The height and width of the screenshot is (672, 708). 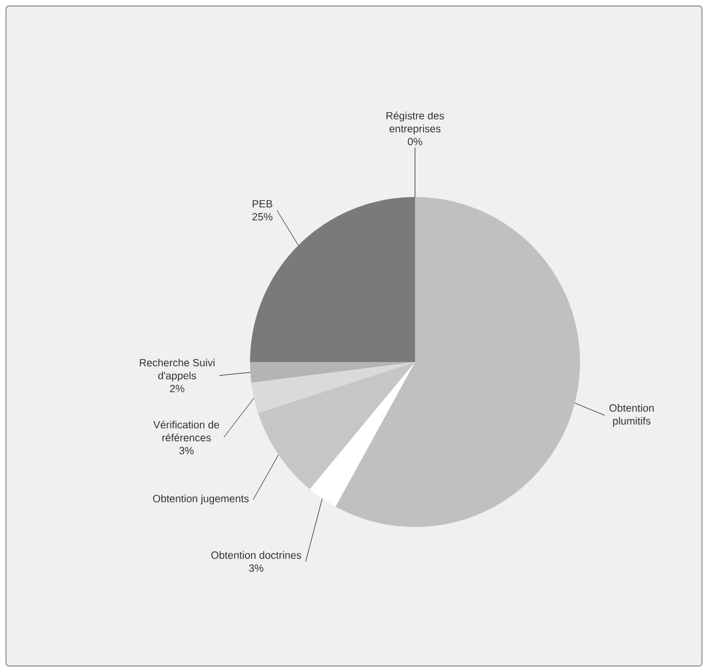 What do you see at coordinates (177, 388) in the screenshot?
I see `data-label: 2%` at bounding box center [177, 388].